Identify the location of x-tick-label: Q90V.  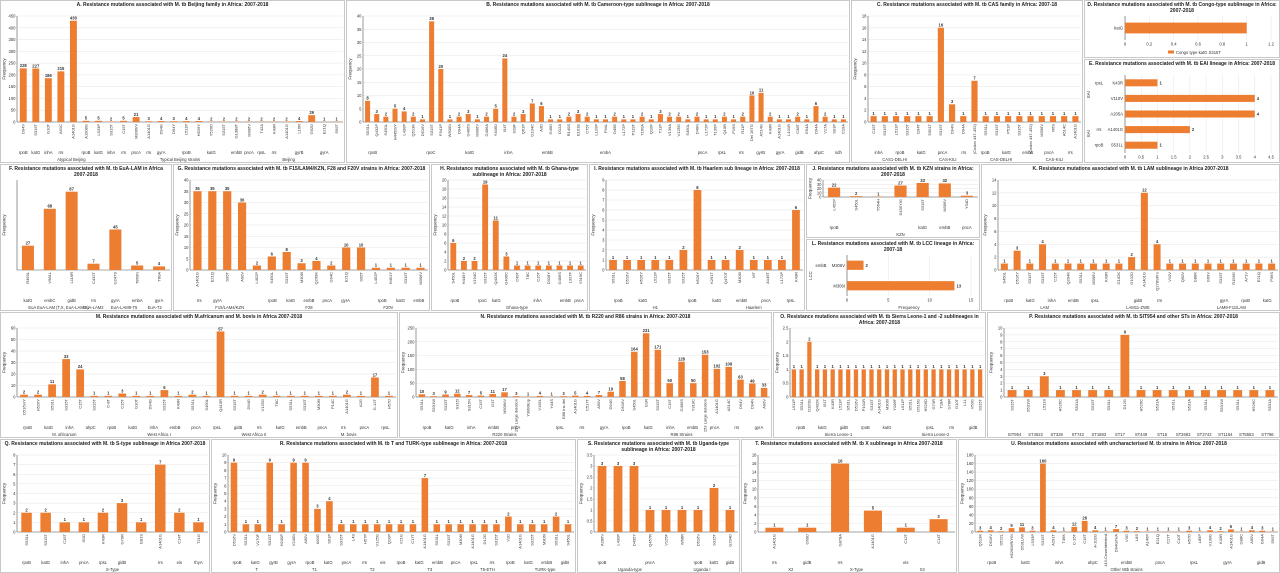
(1182, 277).